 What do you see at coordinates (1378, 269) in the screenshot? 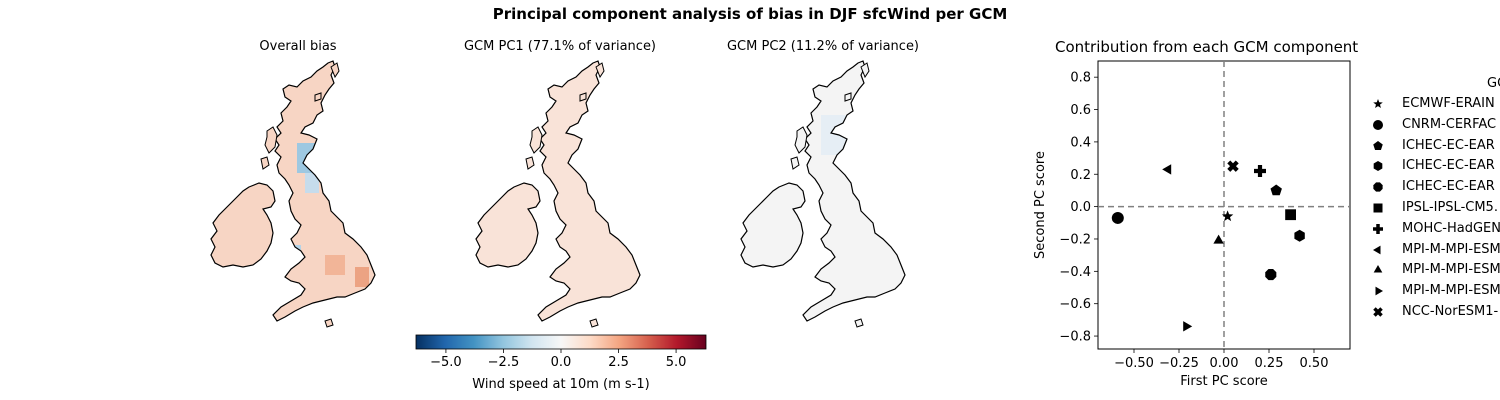
I see `legend-marker-triangle-up` at bounding box center [1378, 269].